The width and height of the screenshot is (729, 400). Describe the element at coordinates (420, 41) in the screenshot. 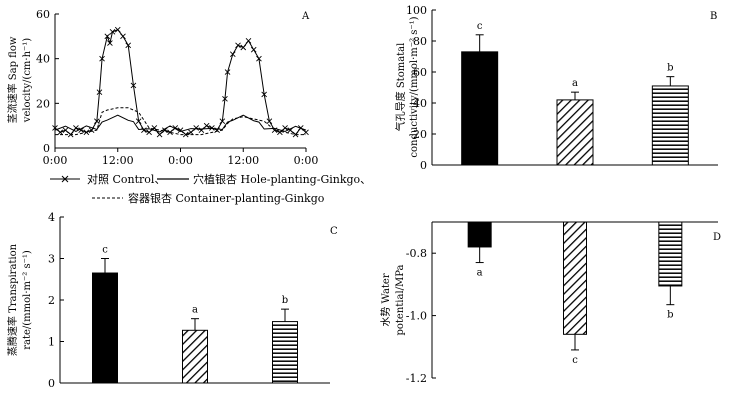

I see `y-tick-label-b: 80` at that location.